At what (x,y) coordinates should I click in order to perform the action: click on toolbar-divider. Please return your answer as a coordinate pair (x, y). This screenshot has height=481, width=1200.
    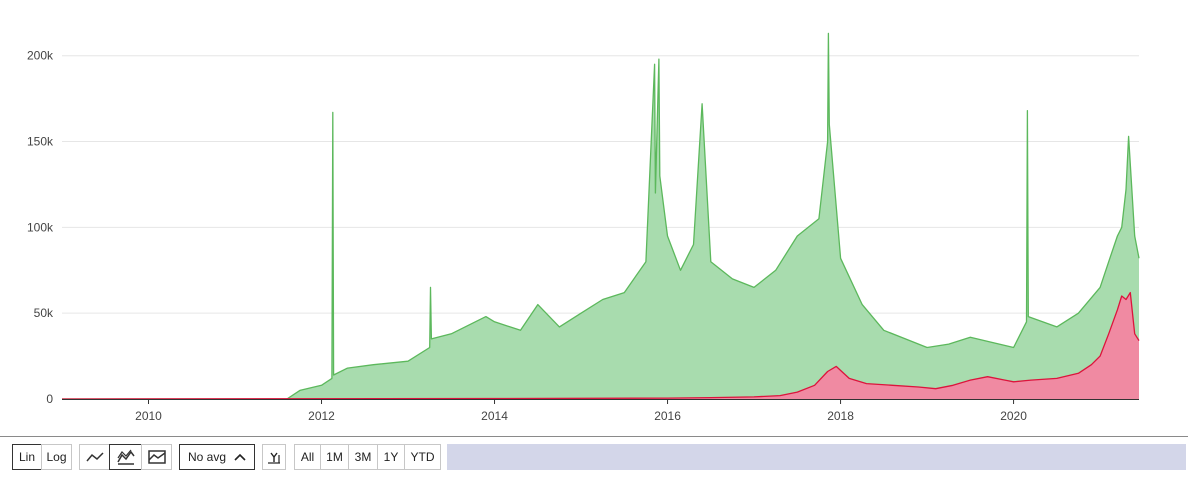
    Looking at the image, I should click on (594, 436).